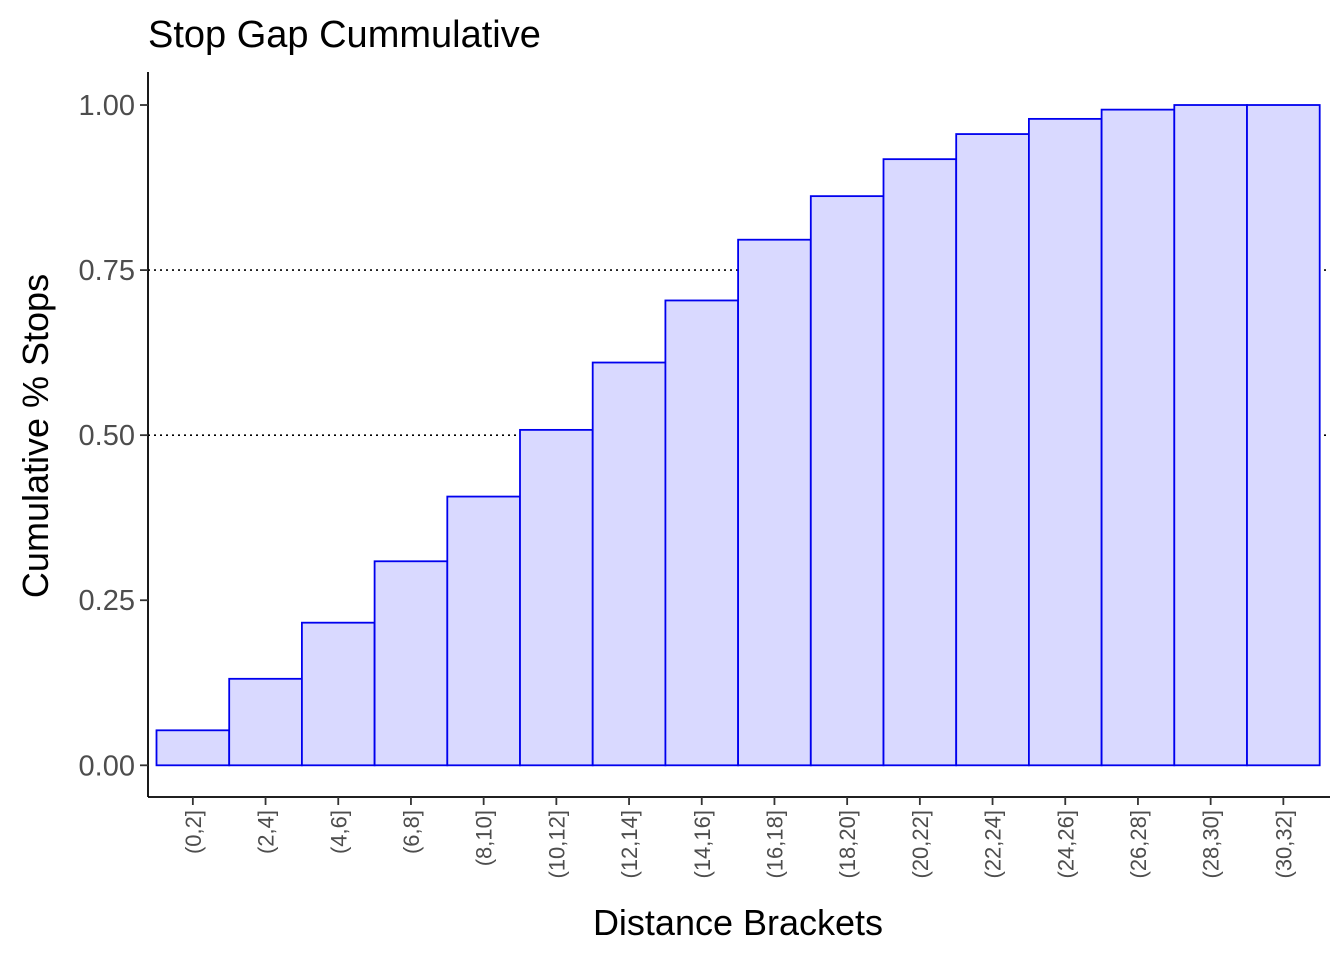 This screenshot has width=1344, height=965. Describe the element at coordinates (338, 832) in the screenshot. I see `x-tick-label: (4,6]` at that location.